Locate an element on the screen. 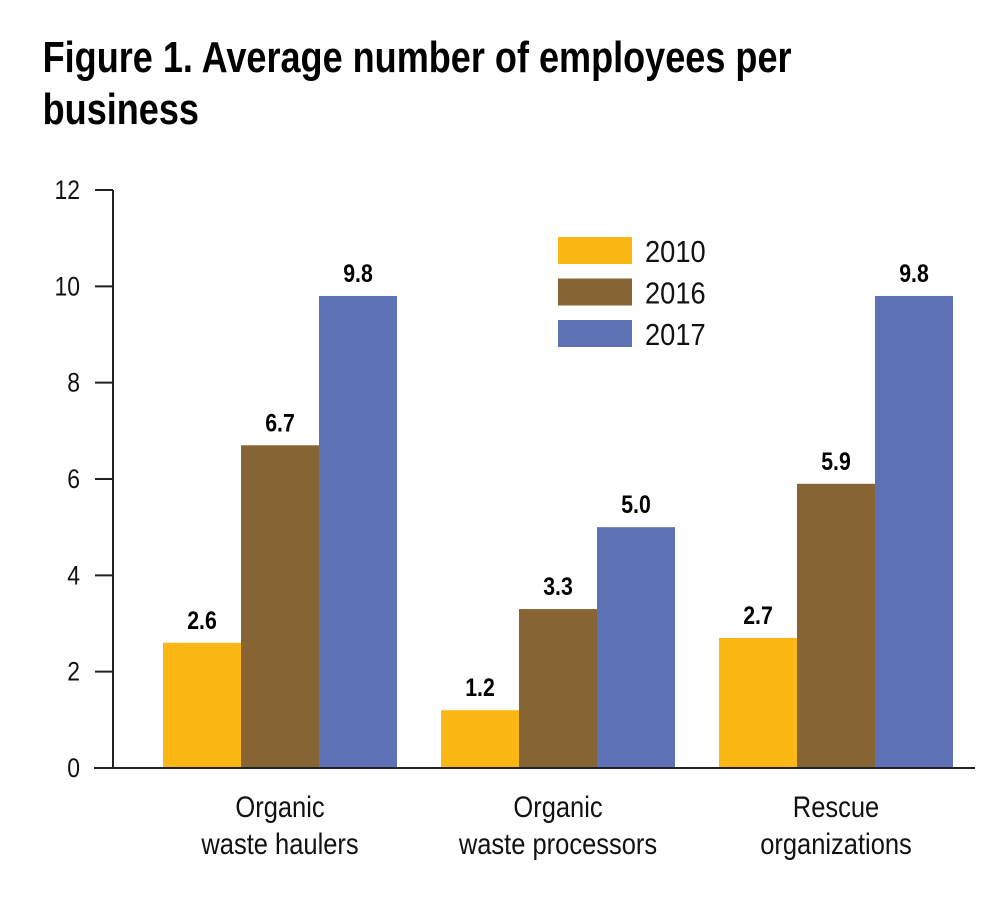 Image resolution: width=1000 pixels, height=921 pixels. y-tick-label: 0 is located at coordinates (73, 768).